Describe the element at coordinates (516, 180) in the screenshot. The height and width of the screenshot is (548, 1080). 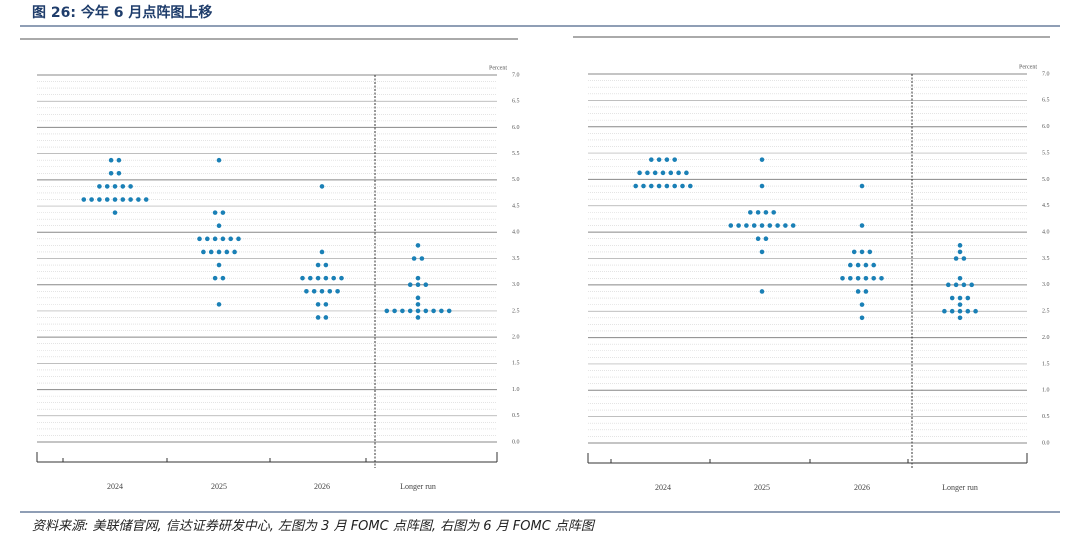
I see `y-tick-label: 5.0` at that location.